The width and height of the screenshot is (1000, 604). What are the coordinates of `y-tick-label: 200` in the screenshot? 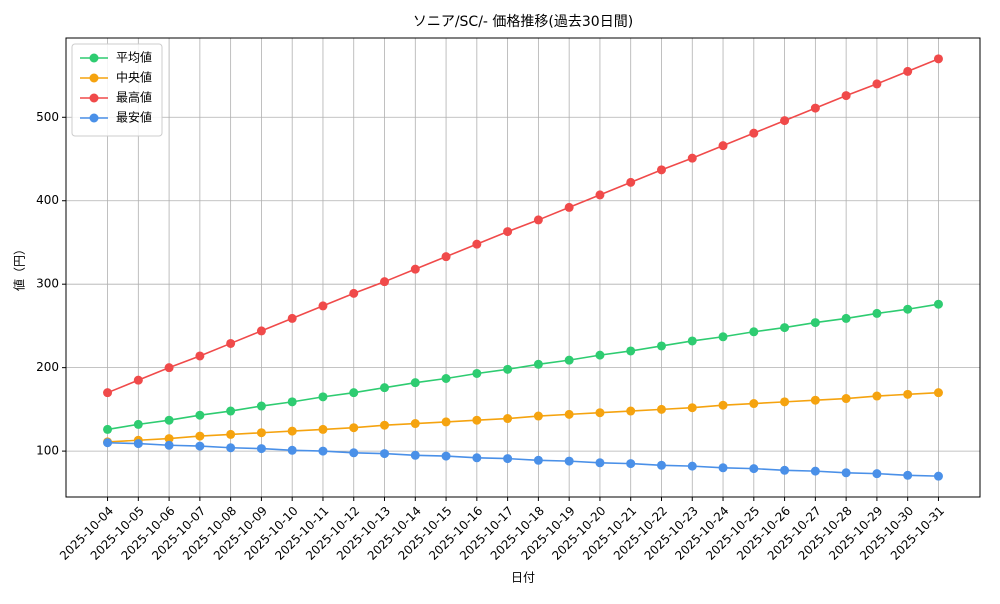 It's located at (47, 367).